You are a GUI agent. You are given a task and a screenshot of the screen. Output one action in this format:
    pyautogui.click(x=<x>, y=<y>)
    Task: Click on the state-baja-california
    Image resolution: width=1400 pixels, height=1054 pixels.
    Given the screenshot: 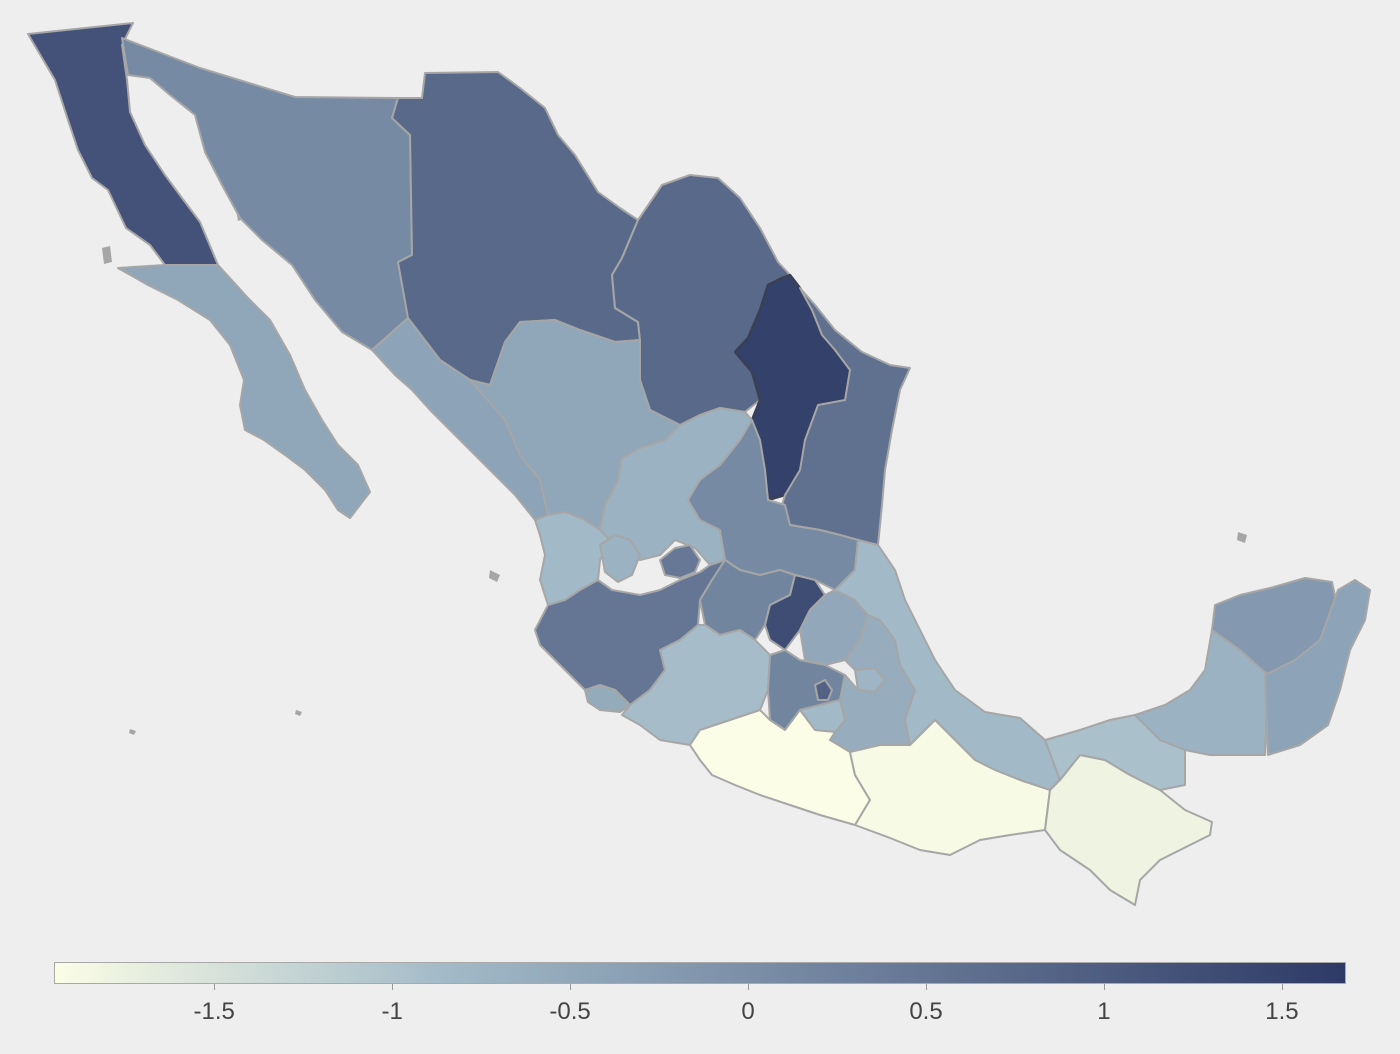 What is the action you would take?
    pyautogui.click(x=123, y=144)
    